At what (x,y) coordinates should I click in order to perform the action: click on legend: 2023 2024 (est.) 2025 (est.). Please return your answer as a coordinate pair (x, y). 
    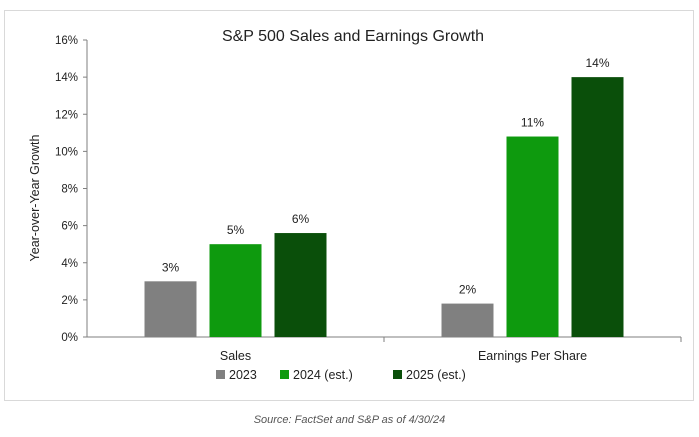
    Looking at the image, I should click on (341, 375).